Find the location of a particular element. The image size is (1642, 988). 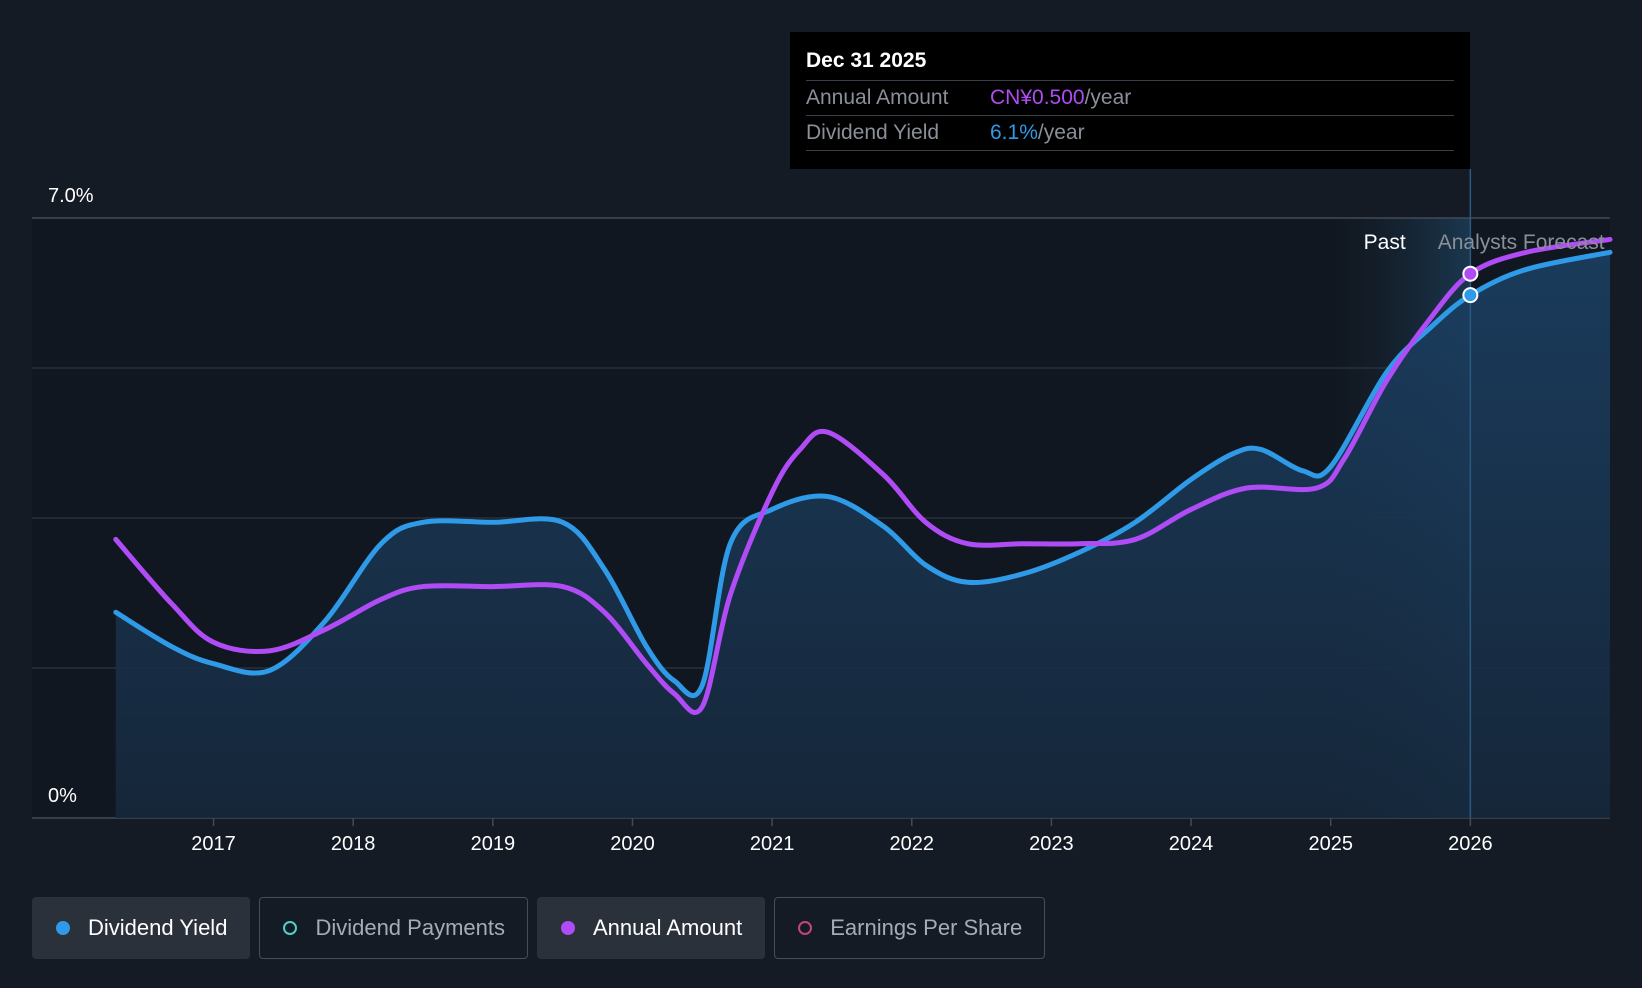

tooltip-label: Annual Amount is located at coordinates (877, 97).